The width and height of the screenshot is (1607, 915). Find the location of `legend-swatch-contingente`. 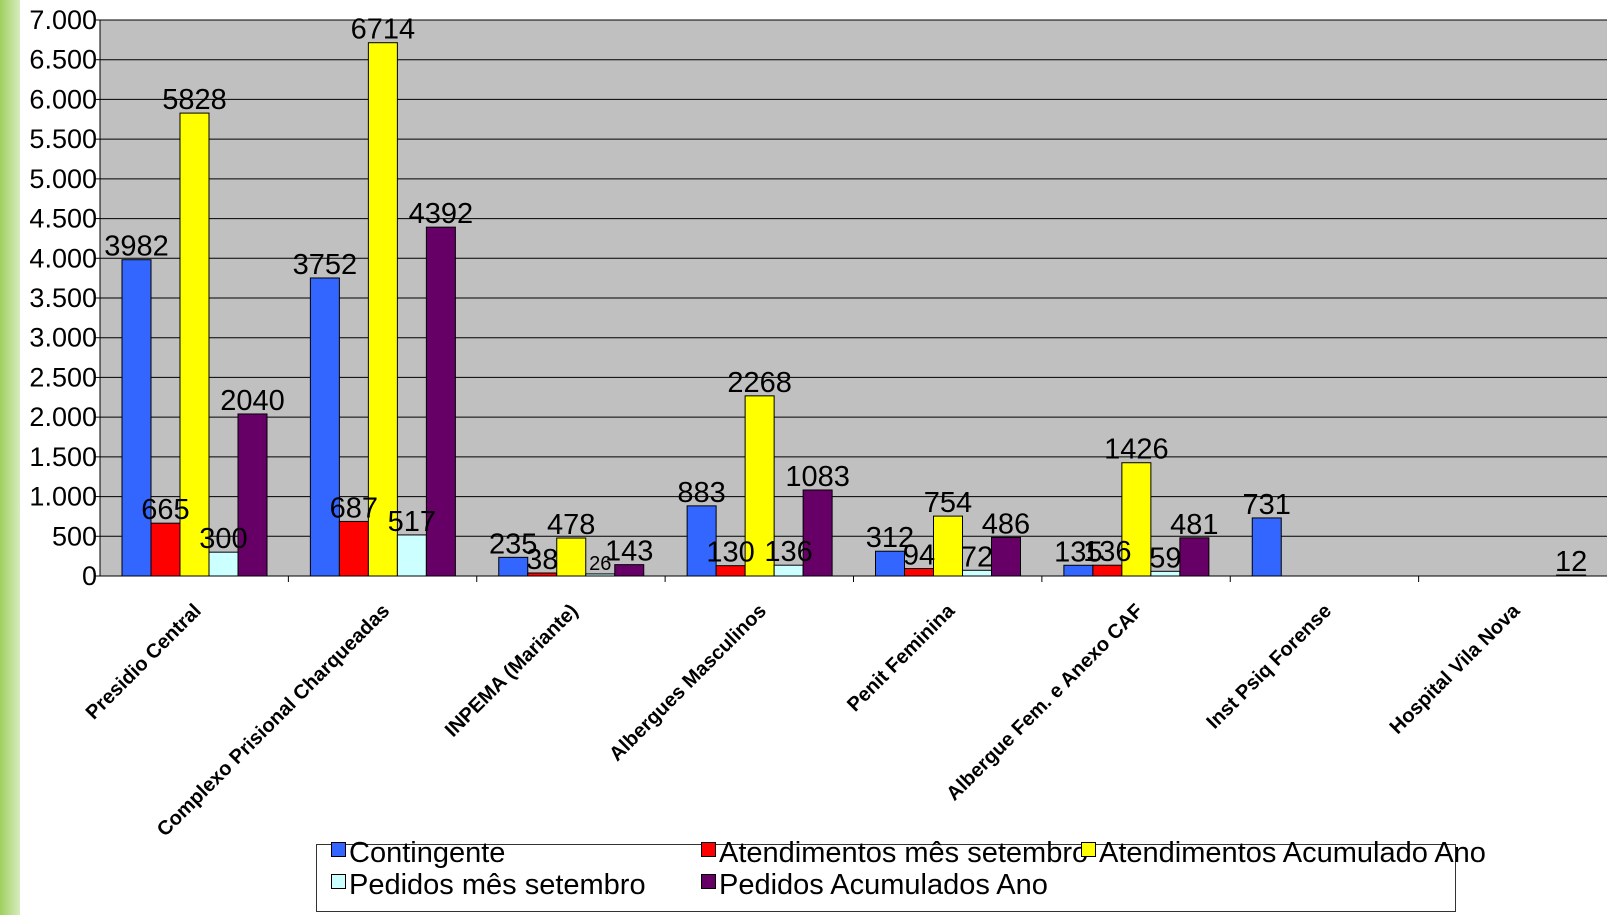

legend-swatch-contingente is located at coordinates (338, 849).